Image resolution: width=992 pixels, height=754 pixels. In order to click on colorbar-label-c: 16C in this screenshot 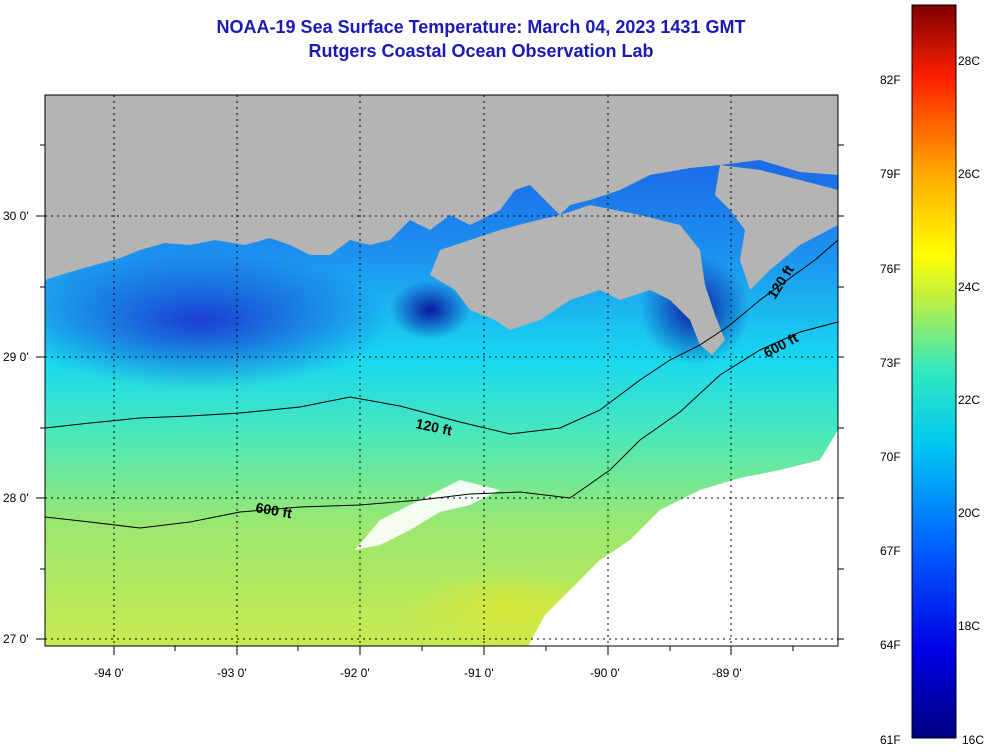, I will do `click(973, 740)`.